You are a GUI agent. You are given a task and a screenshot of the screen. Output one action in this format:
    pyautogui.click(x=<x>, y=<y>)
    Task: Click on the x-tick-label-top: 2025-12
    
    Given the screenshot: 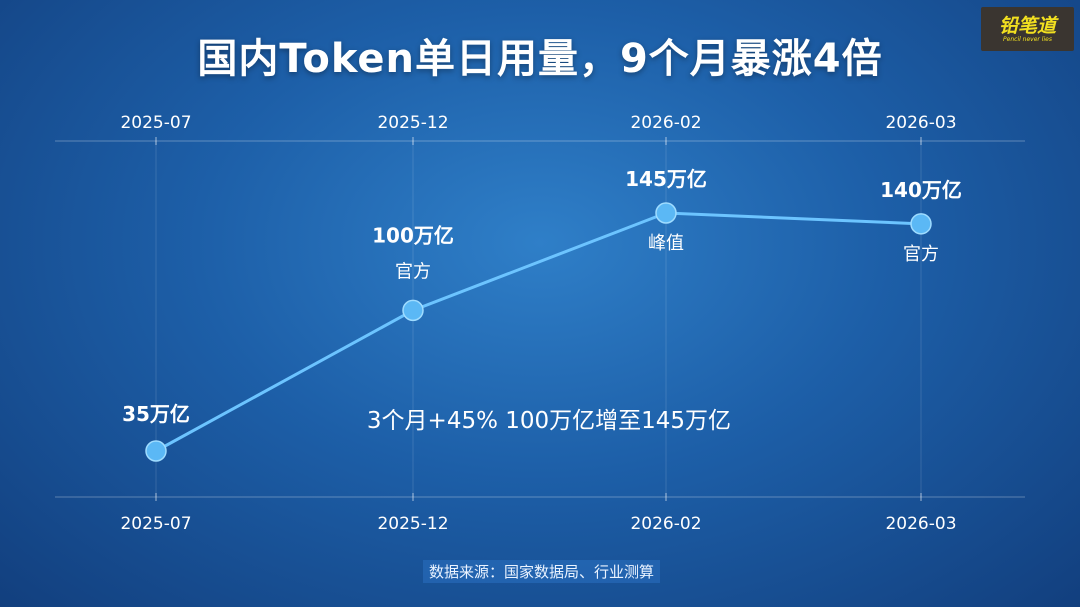 What is the action you would take?
    pyautogui.click(x=412, y=123)
    